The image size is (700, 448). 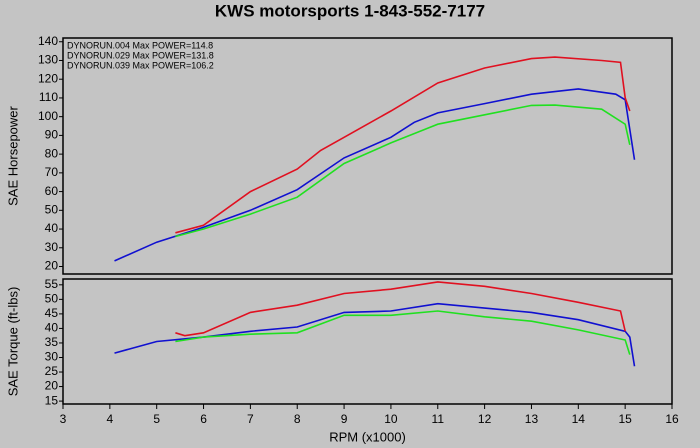 What do you see at coordinates (203, 419) in the screenshot?
I see `x-tick-label: 6` at bounding box center [203, 419].